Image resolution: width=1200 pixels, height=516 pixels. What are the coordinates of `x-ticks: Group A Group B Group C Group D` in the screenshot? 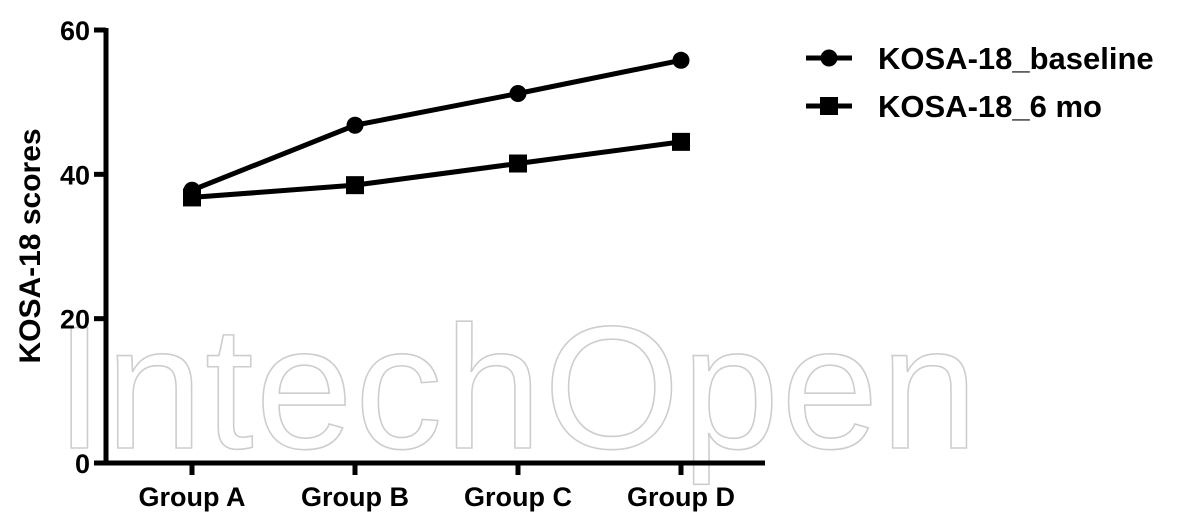 It's located at (437, 487).